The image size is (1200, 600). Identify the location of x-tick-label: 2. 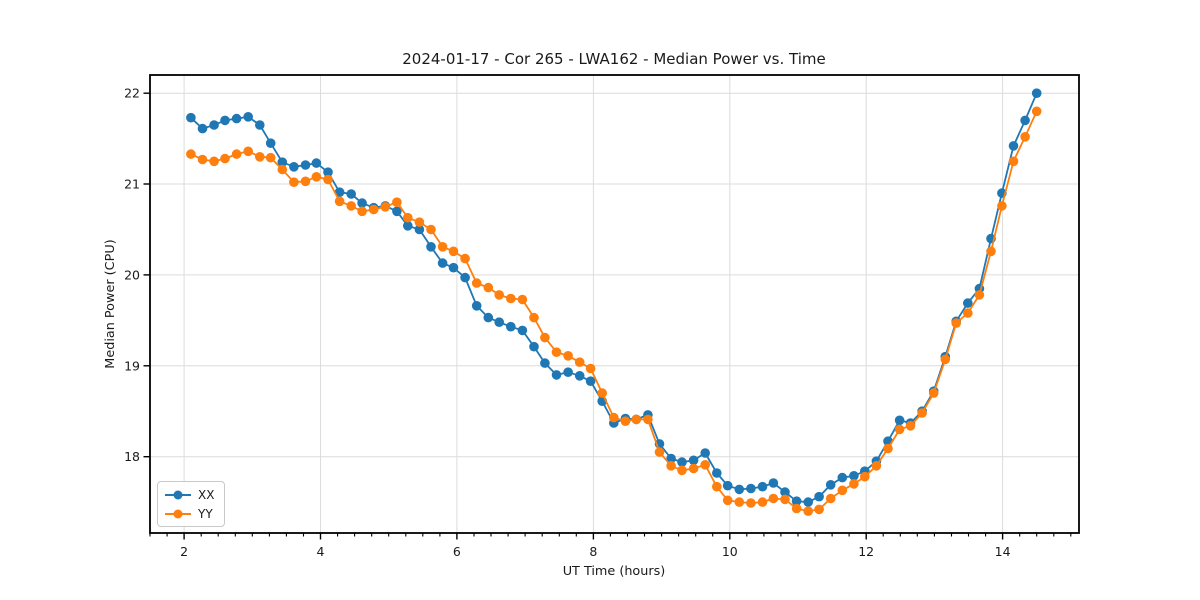
(184, 551).